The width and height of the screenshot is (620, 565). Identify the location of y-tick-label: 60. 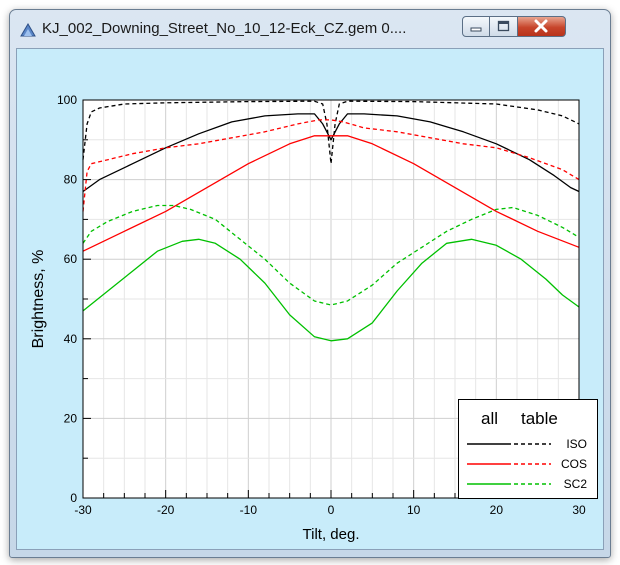
(71, 259).